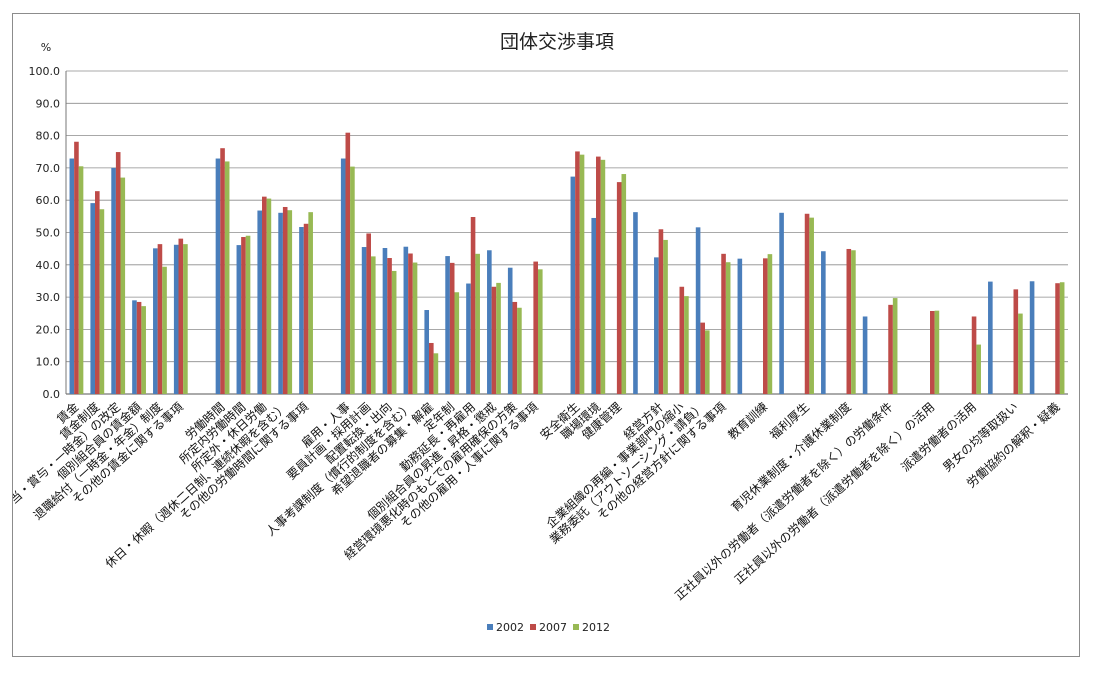 Image resolution: width=1095 pixels, height=681 pixels. What do you see at coordinates (48, 362) in the screenshot?
I see `y-tick-label: 10.0` at bounding box center [48, 362].